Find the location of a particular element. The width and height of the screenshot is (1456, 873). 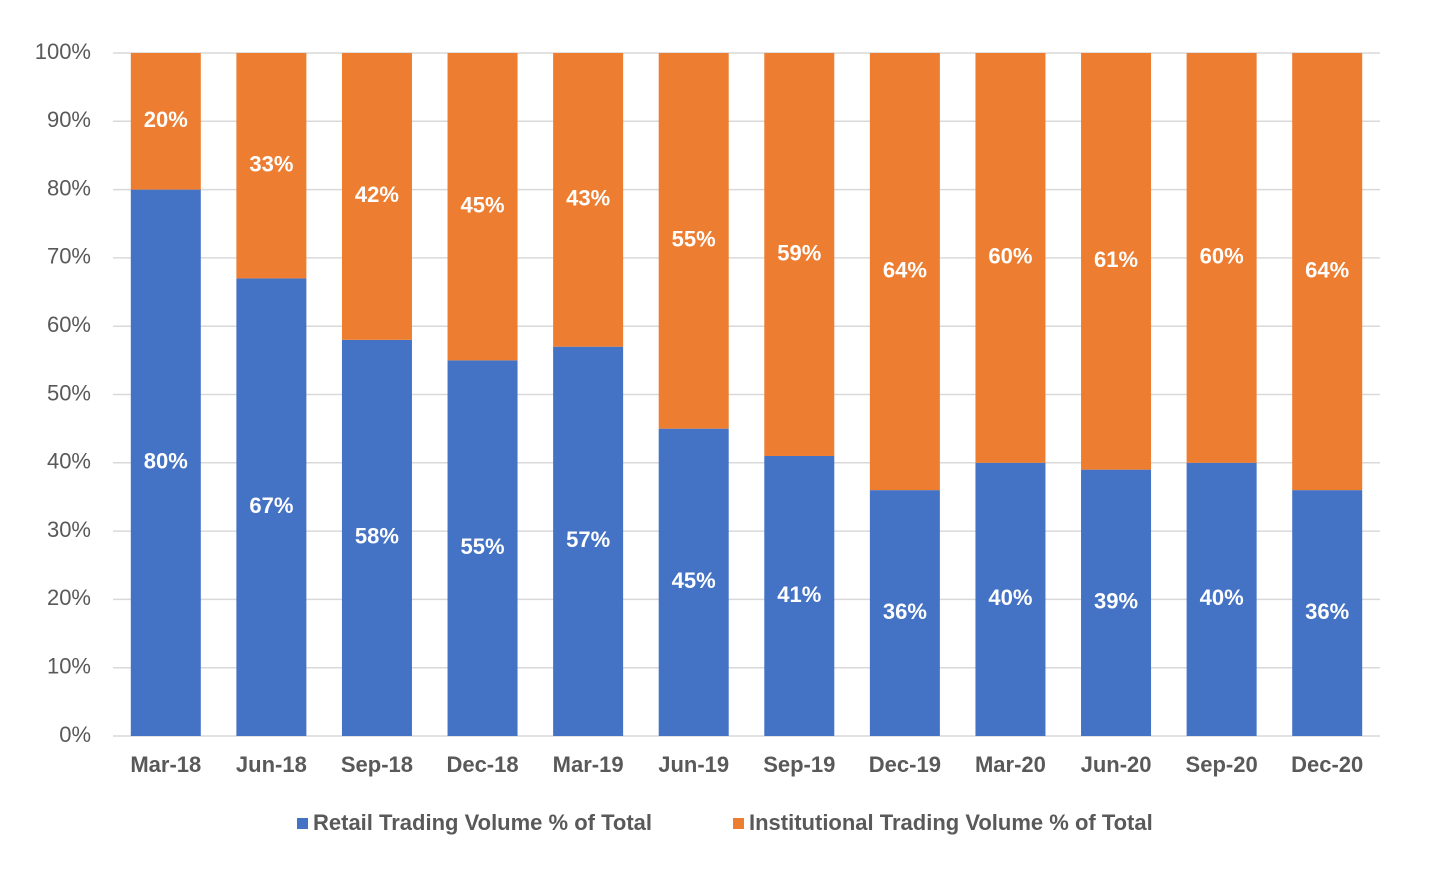

x-tick-label: Sep-18 is located at coordinates (377, 764).